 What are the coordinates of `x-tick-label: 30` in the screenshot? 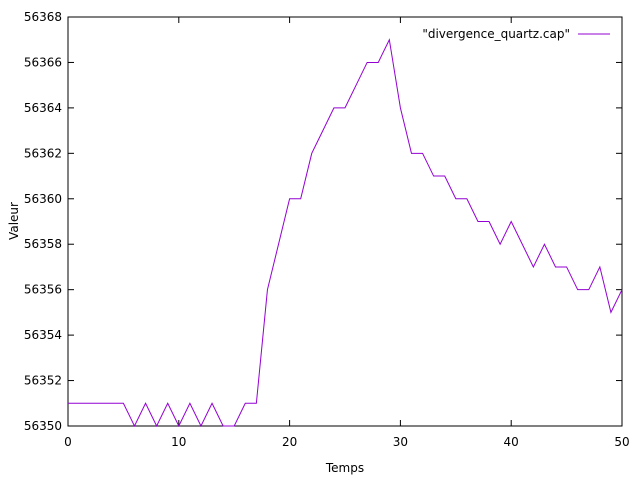 It's located at (400, 442).